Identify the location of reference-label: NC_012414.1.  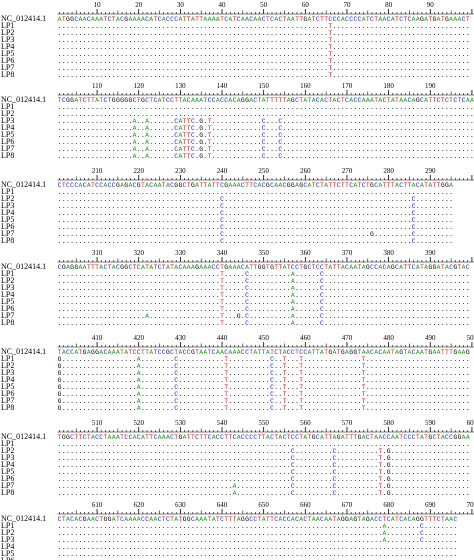
(23, 266).